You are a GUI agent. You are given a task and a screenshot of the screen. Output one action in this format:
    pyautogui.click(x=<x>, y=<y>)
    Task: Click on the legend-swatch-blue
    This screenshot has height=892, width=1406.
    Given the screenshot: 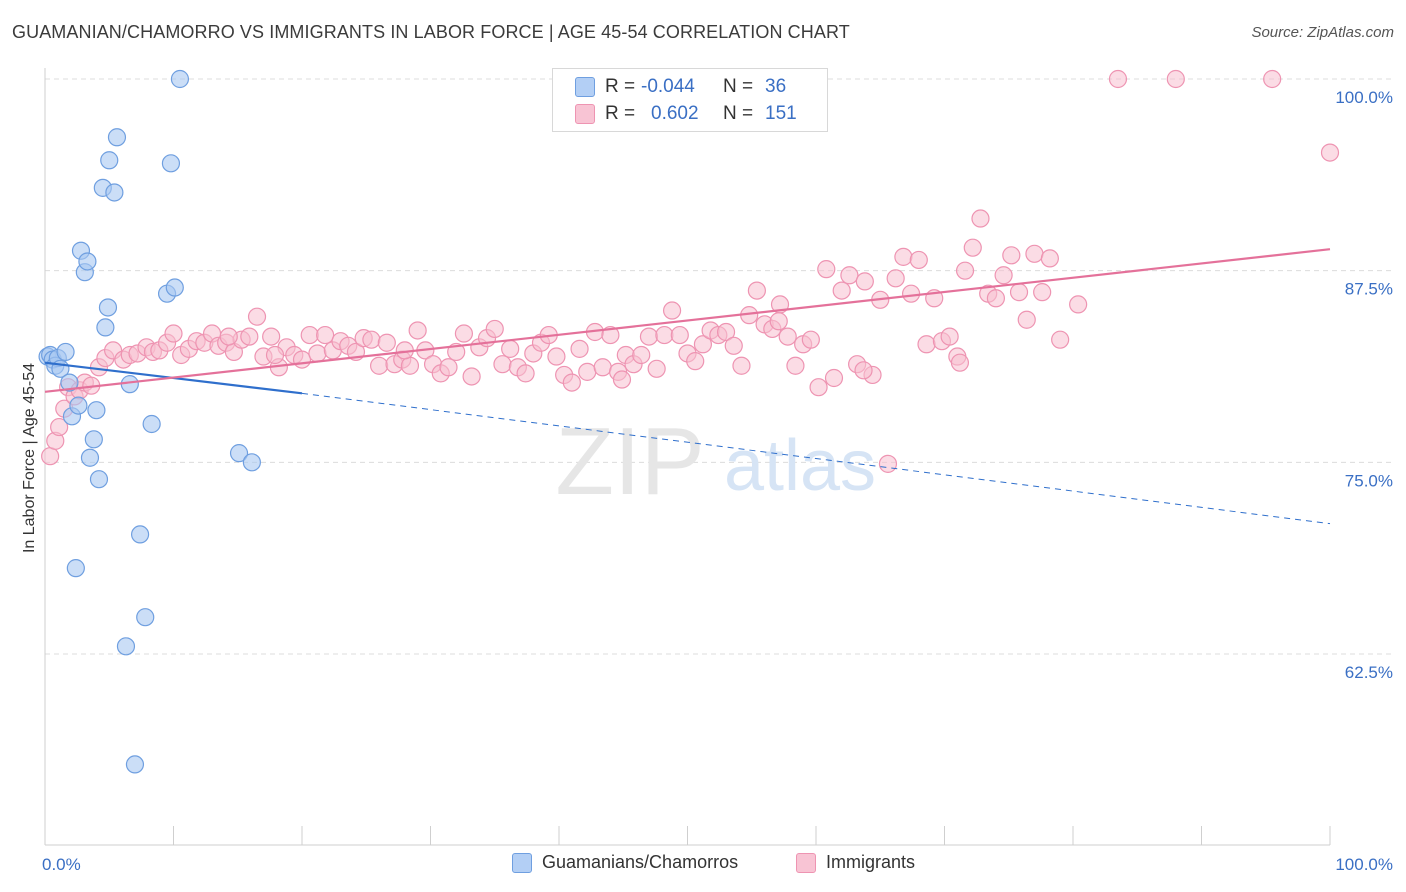 What is the action you would take?
    pyautogui.click(x=585, y=87)
    